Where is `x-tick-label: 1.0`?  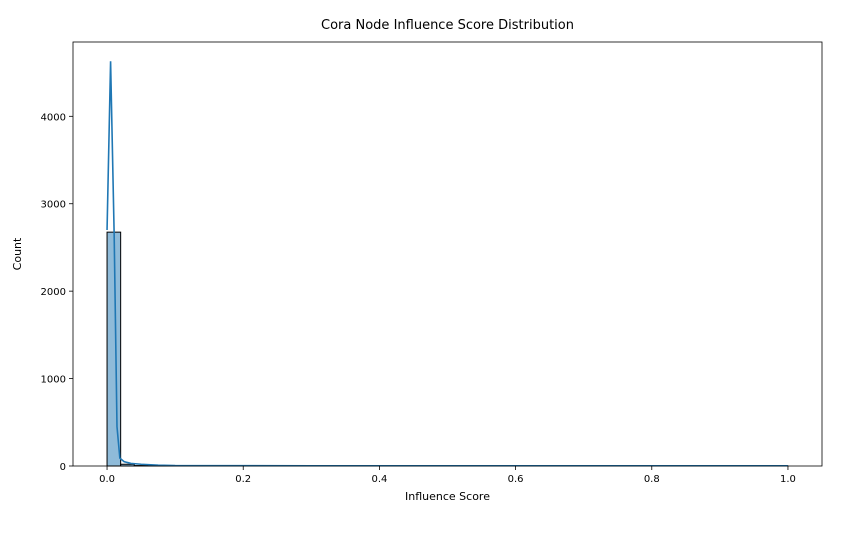 x-tick-label: 1.0 is located at coordinates (788, 479).